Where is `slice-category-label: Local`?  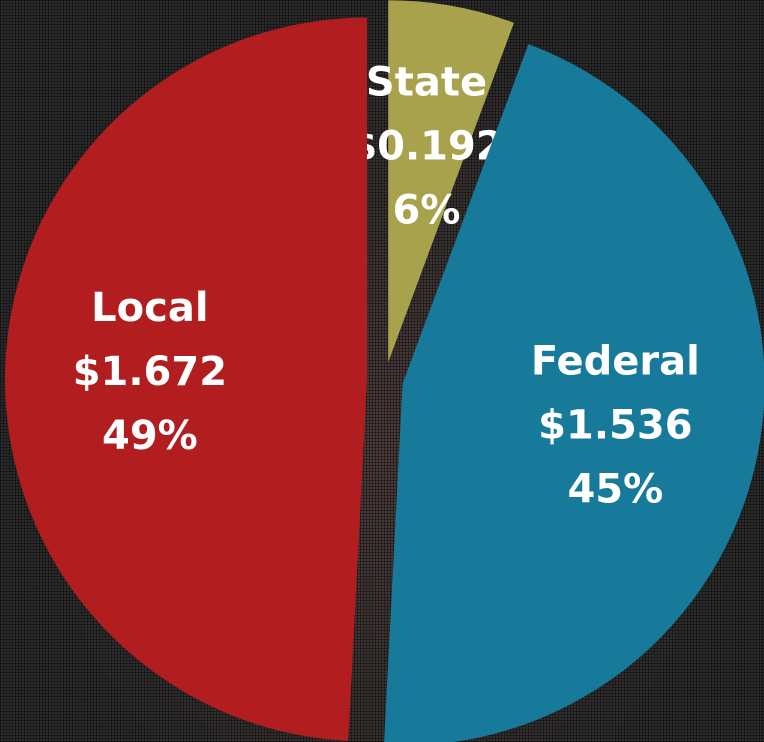 slice-category-label: Local is located at coordinates (149, 308).